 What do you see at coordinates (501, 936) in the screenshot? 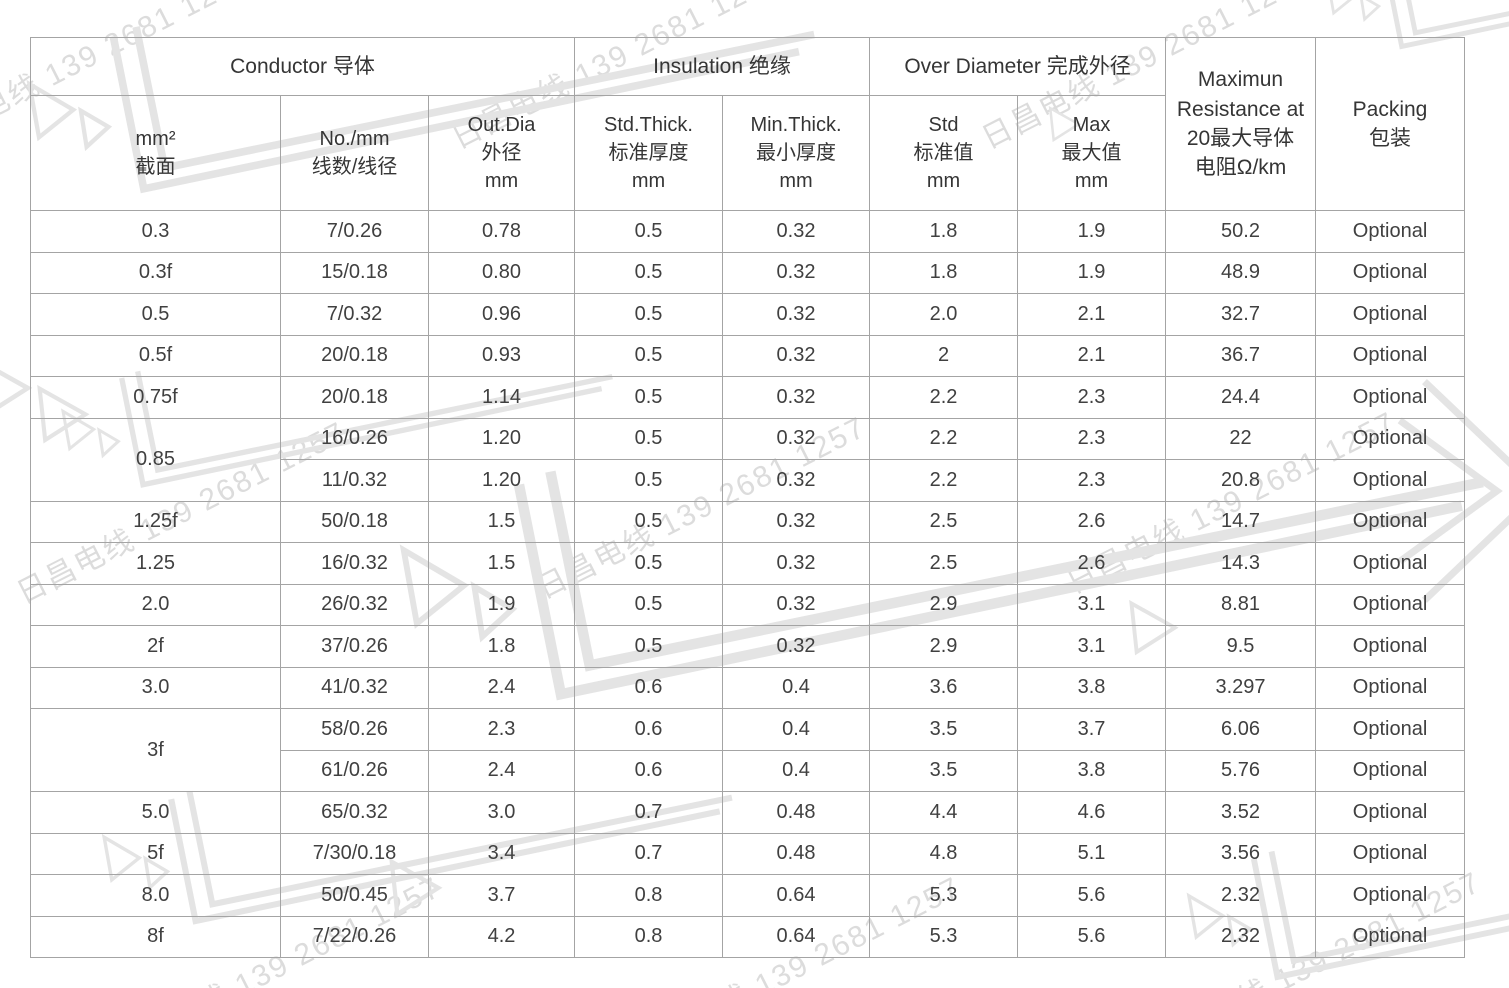
I see `cell: 4.2` at bounding box center [501, 936].